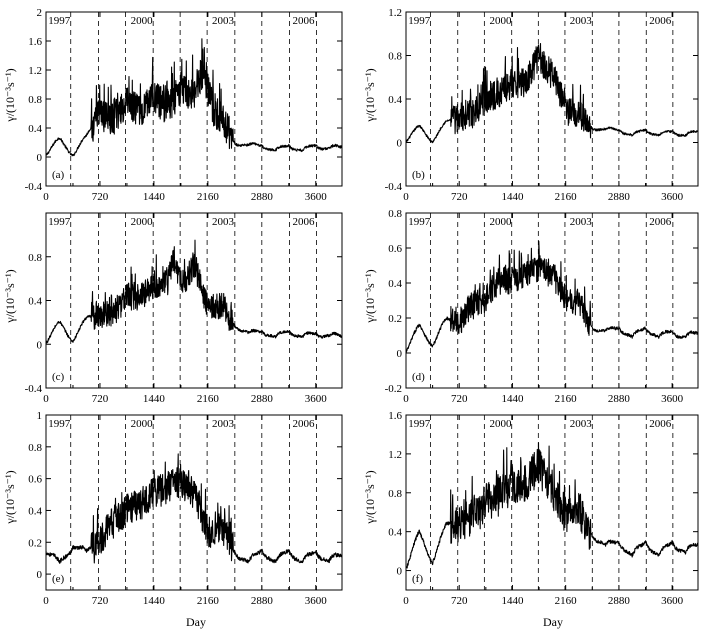 The height and width of the screenshot is (633, 715). Describe the element at coordinates (58, 377) in the screenshot. I see `panel-tag-c: (c)` at that location.